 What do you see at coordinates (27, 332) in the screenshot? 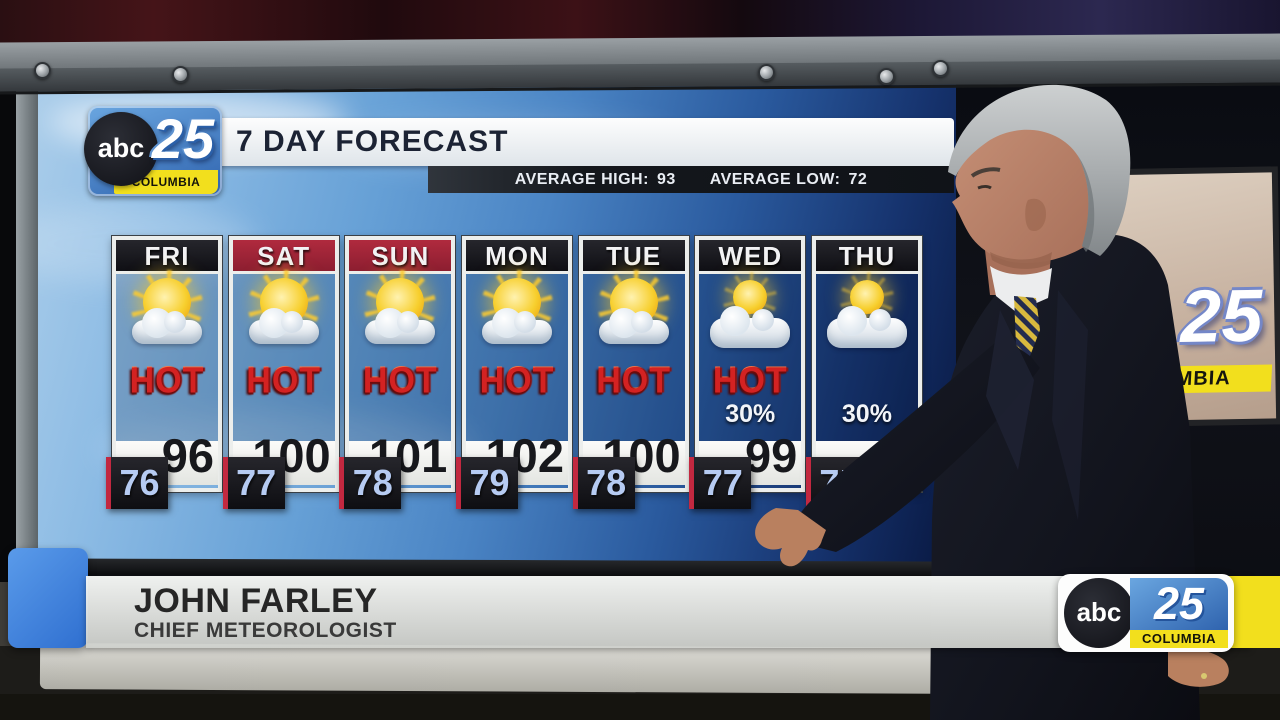
I see `monitor-left-frame` at bounding box center [27, 332].